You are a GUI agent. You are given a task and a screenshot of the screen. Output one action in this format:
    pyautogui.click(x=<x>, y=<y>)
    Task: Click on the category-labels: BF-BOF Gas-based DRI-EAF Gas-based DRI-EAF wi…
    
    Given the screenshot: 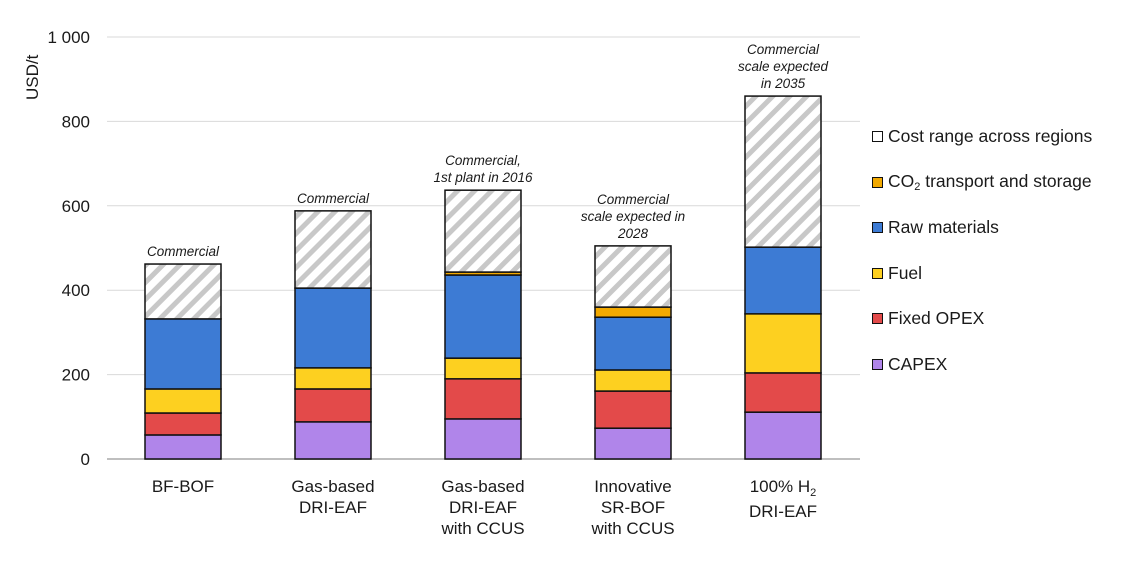 What is the action you would take?
    pyautogui.click(x=484, y=507)
    